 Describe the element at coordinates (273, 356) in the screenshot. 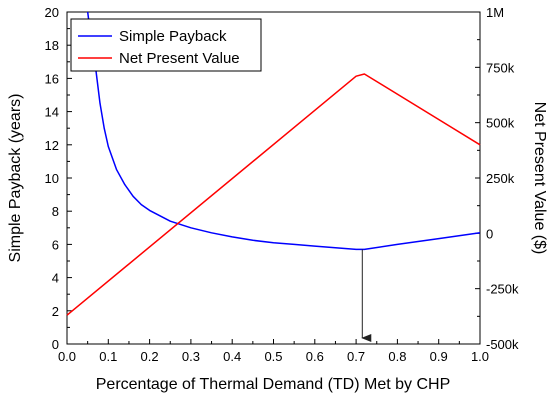

I see `x-tick-label: 0.5` at that location.